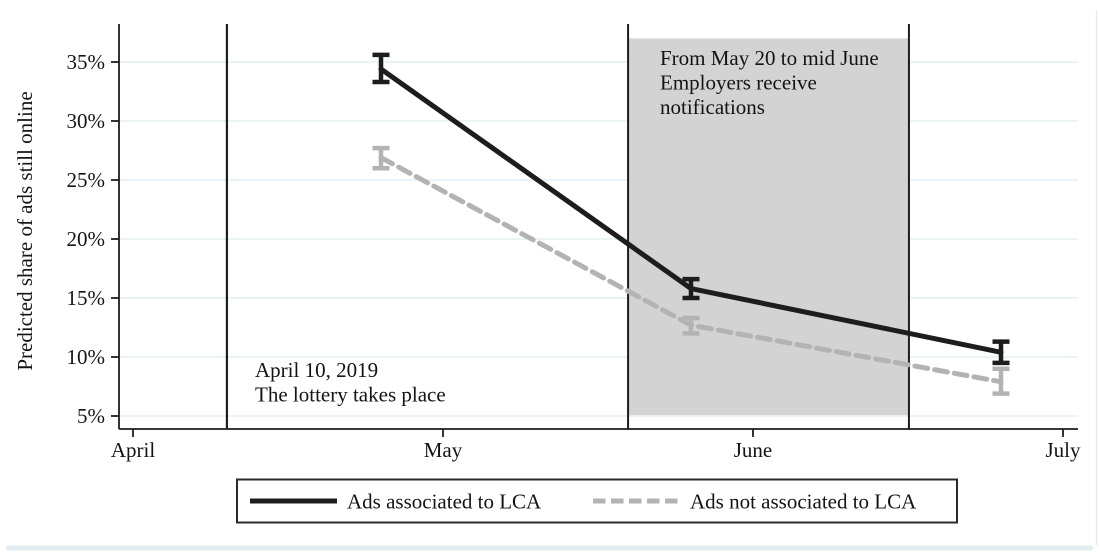 This screenshot has height=553, width=1099. What do you see at coordinates (86, 121) in the screenshot?
I see `y-tick-label: 30%` at bounding box center [86, 121].